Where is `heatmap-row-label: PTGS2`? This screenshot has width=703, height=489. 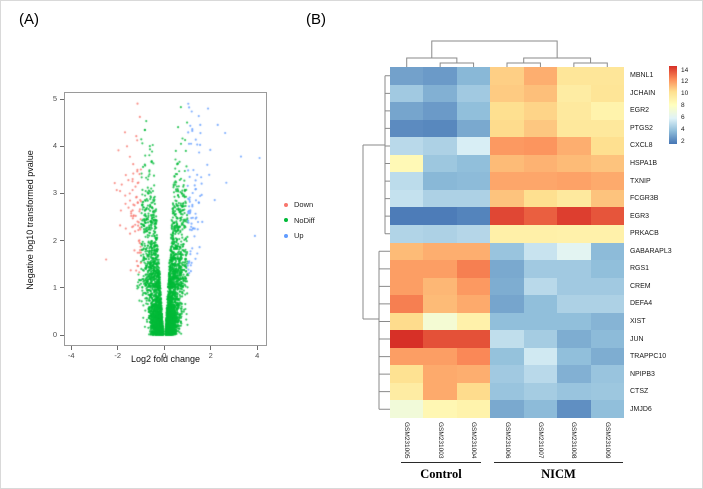
heatmap-row-label: PTGS2 is located at coordinates (641, 128).